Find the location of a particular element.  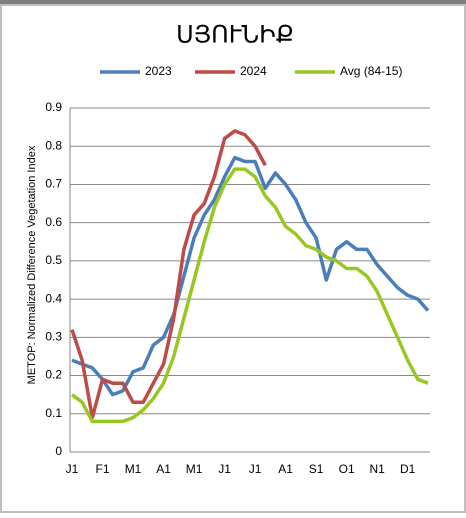

y-tick-label: 0.8 is located at coordinates (53, 145).